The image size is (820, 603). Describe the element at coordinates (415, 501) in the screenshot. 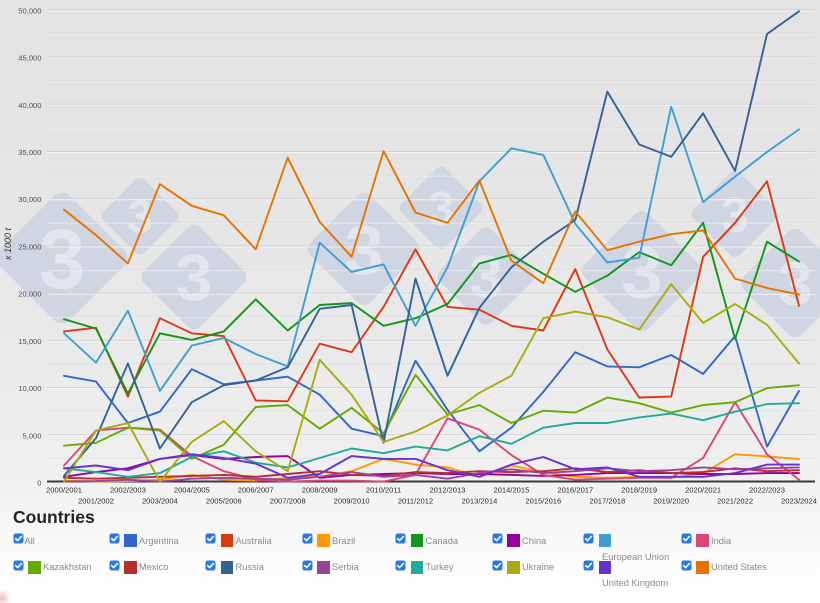

I see `svg-text: 2011/2012` at that location.